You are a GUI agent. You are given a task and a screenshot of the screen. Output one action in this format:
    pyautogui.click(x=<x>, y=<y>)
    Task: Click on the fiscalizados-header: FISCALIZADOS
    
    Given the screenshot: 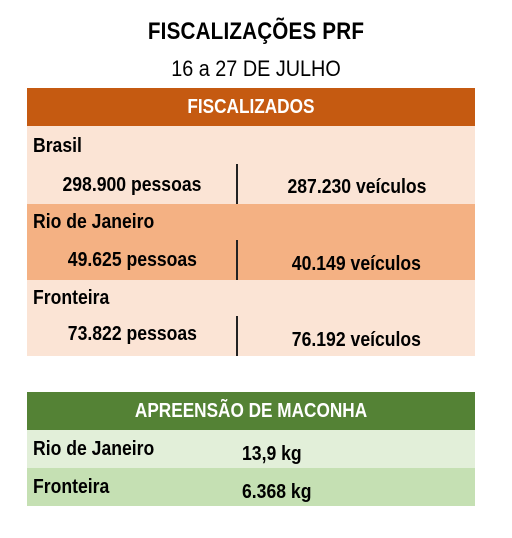 What is the action you would take?
    pyautogui.click(x=251, y=107)
    